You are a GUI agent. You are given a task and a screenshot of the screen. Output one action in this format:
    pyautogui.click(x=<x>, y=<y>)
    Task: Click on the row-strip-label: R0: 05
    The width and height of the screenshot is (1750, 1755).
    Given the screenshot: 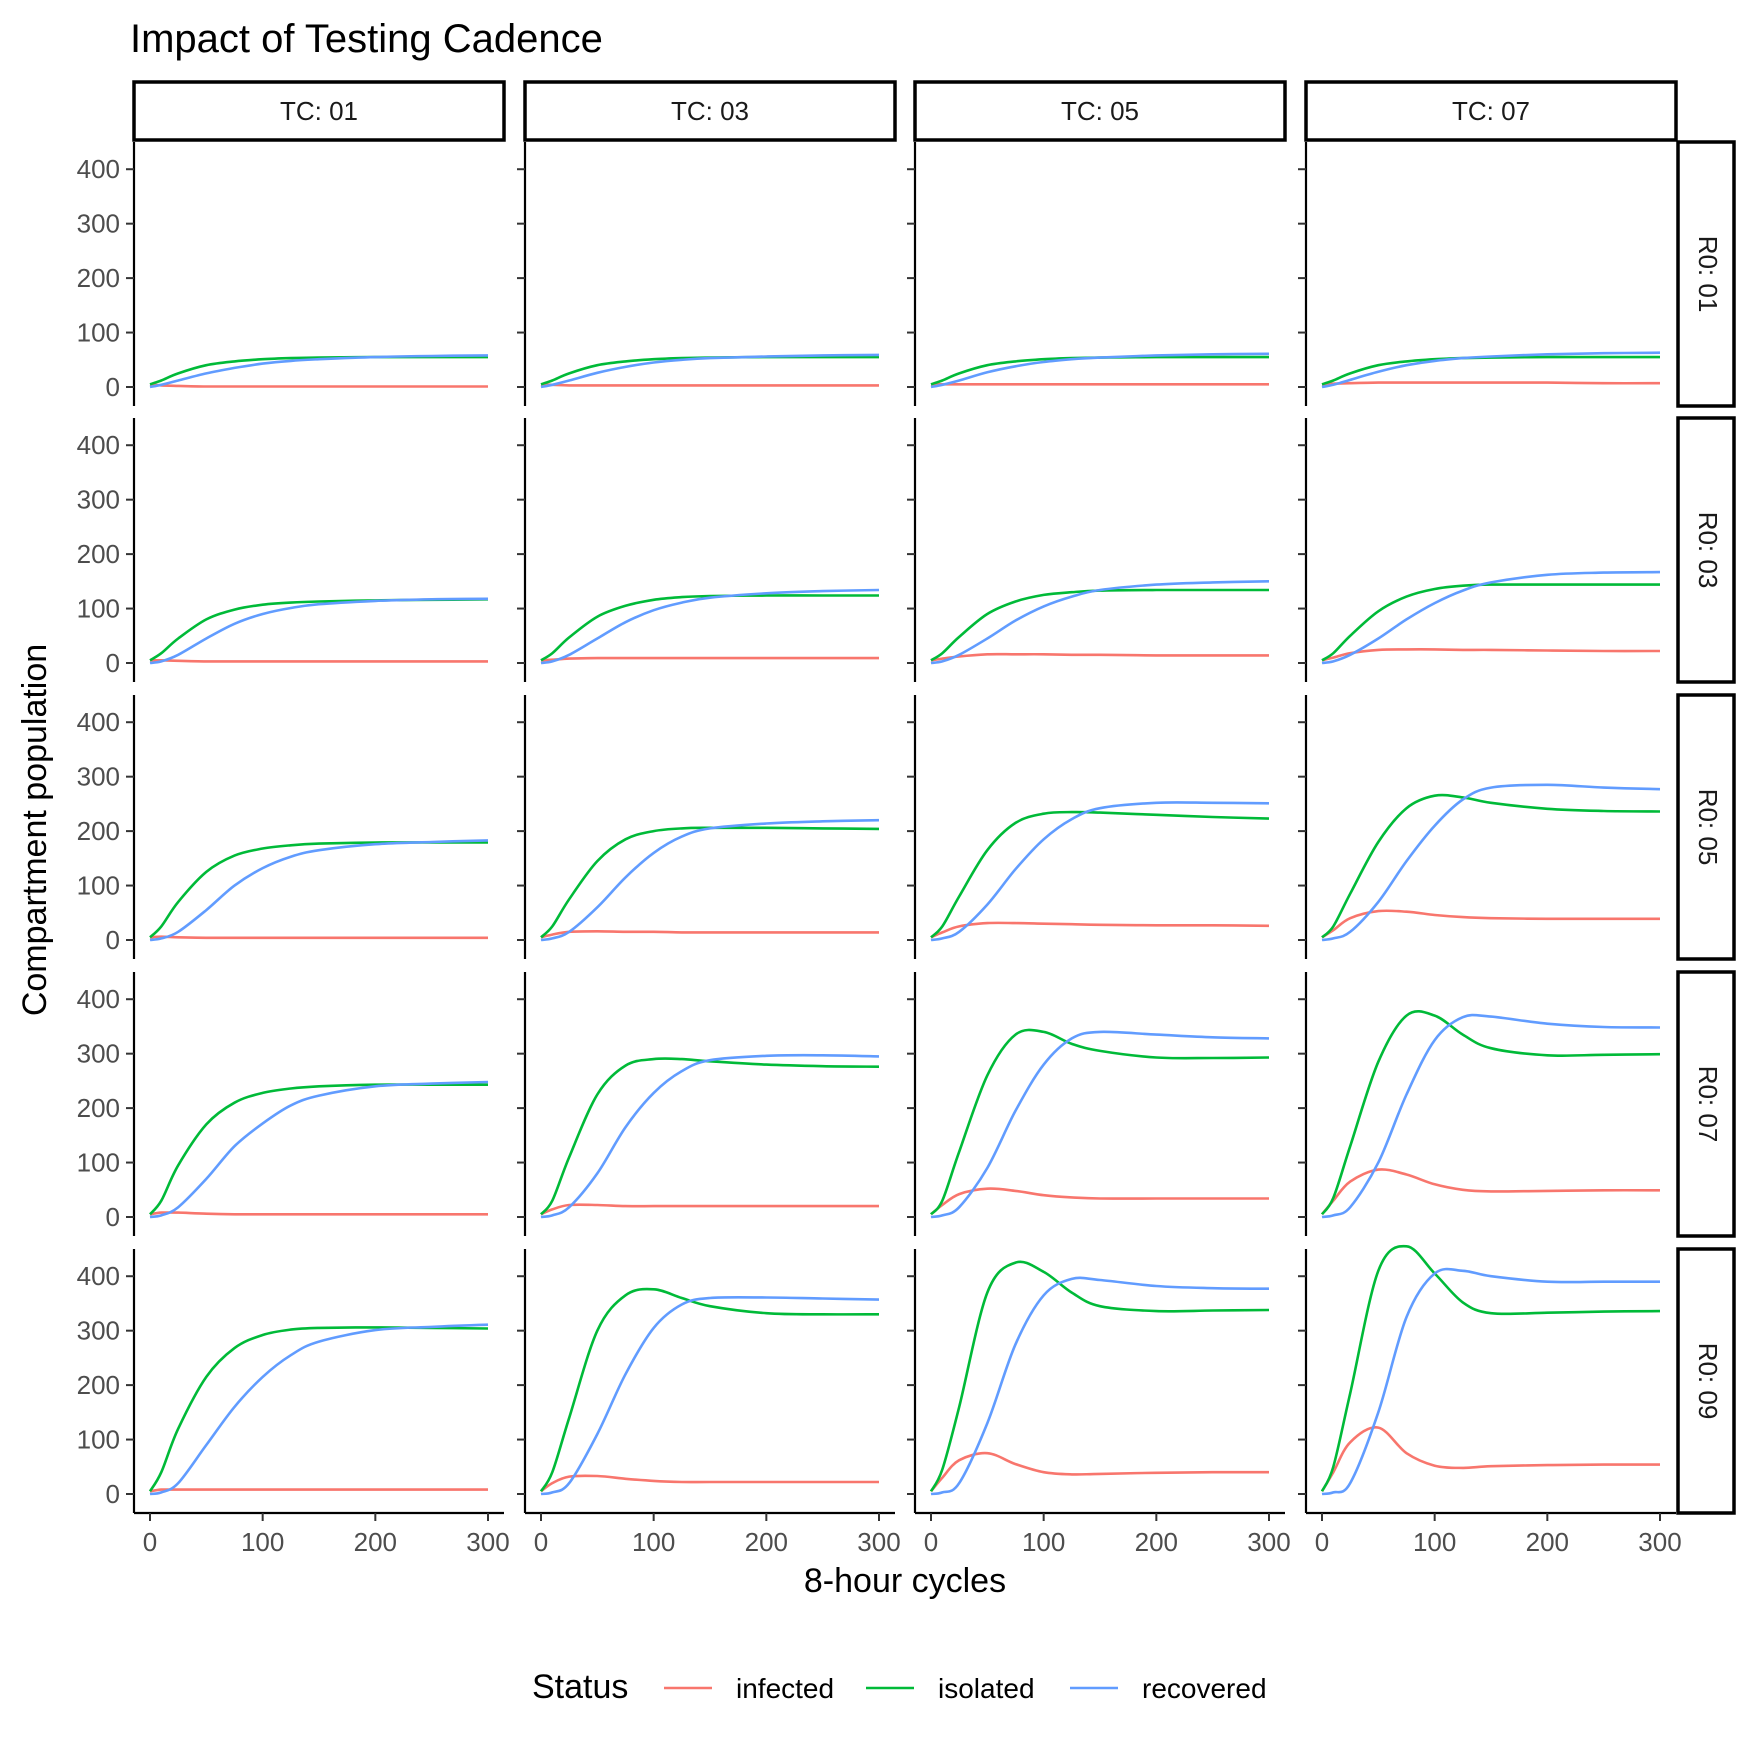 What is the action you would take?
    pyautogui.click(x=1708, y=827)
    